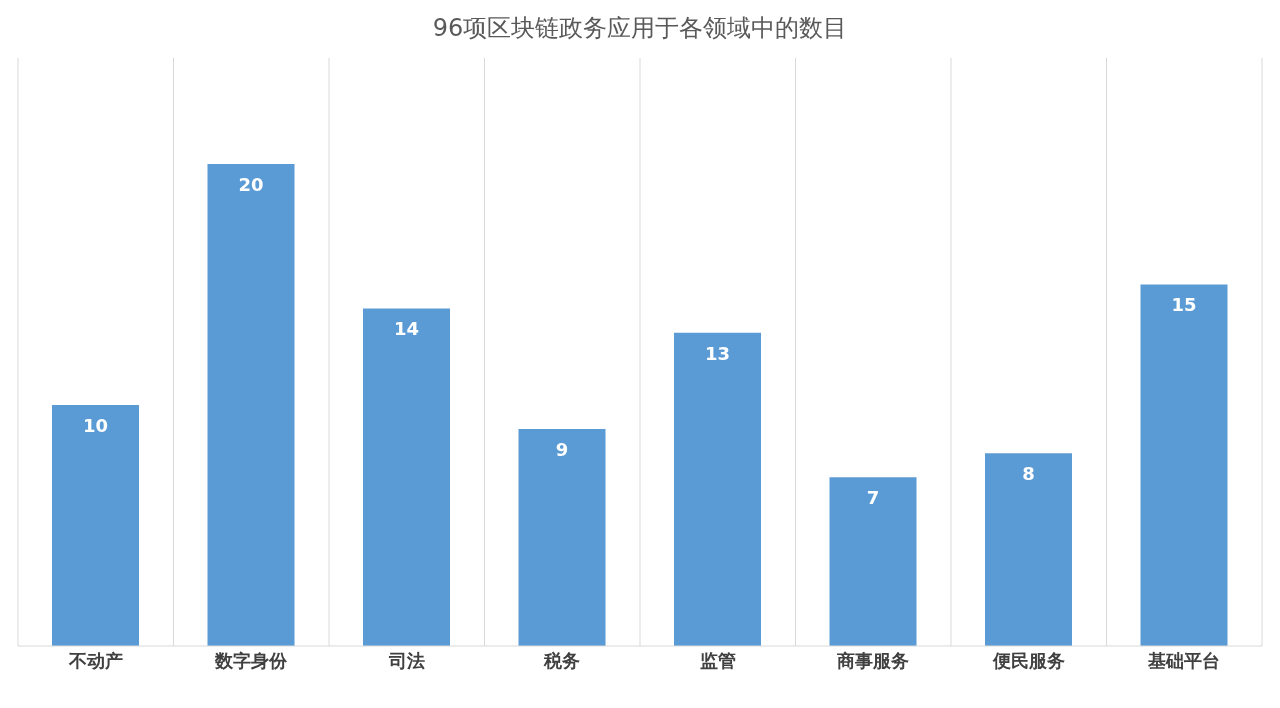 The image size is (1280, 708). I want to click on data-label: 13, so click(717, 353).